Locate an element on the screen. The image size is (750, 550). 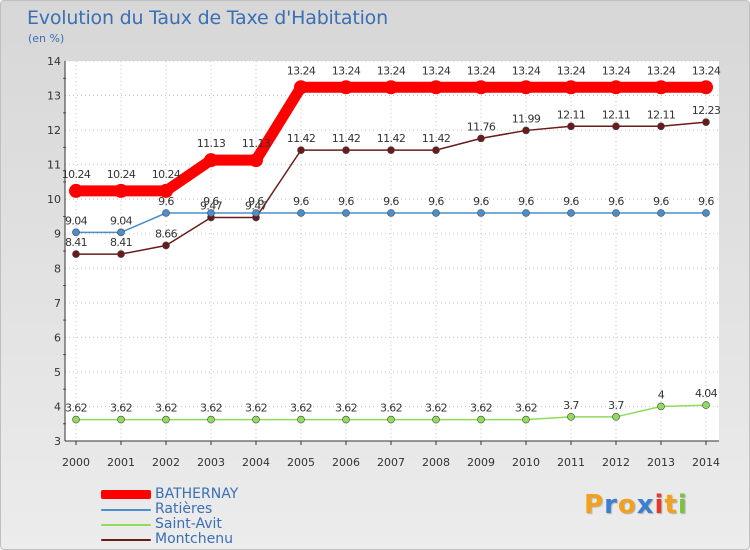
x-tick-label: 2000 is located at coordinates (76, 462).